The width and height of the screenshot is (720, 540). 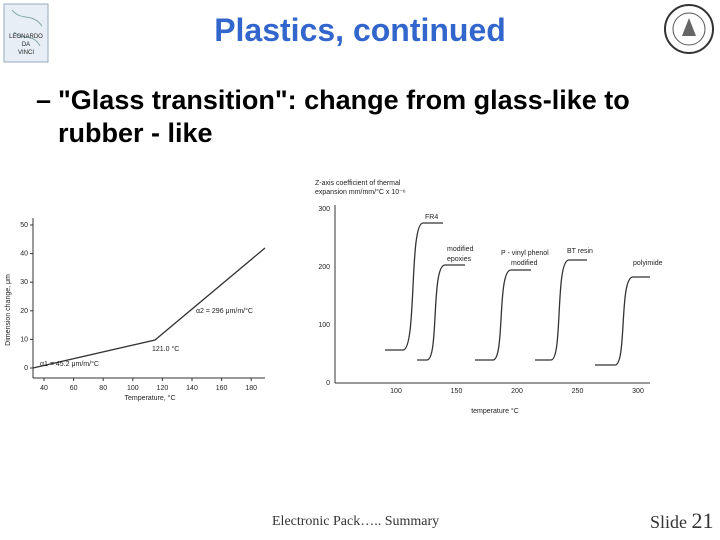 What do you see at coordinates (24, 339) in the screenshot?
I see `y-tick-label: 10` at bounding box center [24, 339].